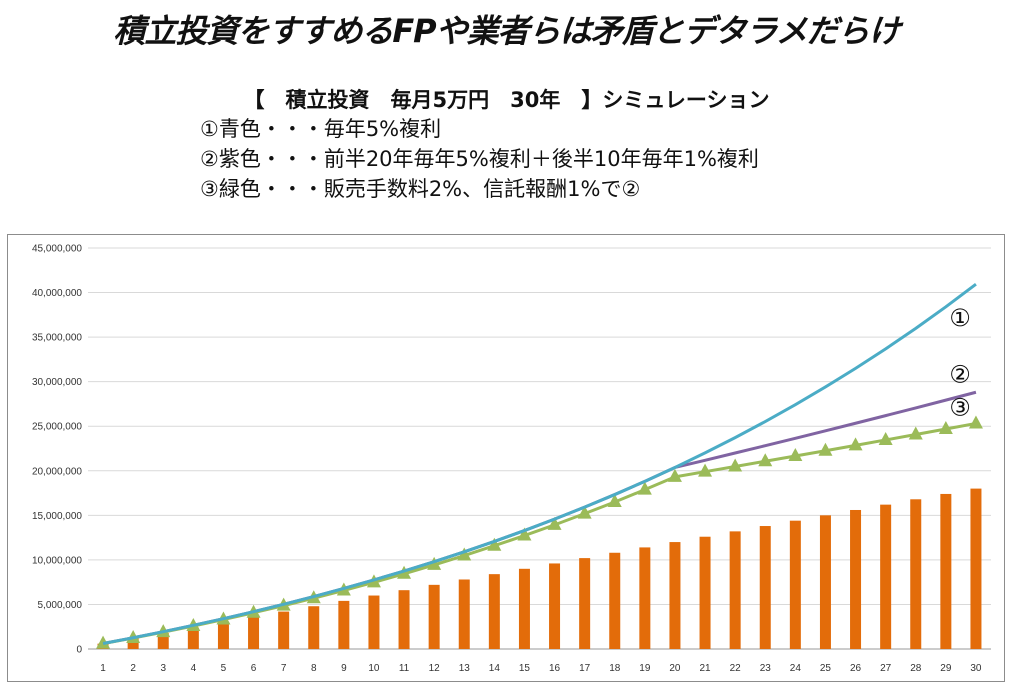 The height and width of the screenshot is (693, 1013). Describe the element at coordinates (420, 189) in the screenshot. I see `legend-line-green: ③緑色・・・販売手数料2%、信託報酬1%で②` at that location.